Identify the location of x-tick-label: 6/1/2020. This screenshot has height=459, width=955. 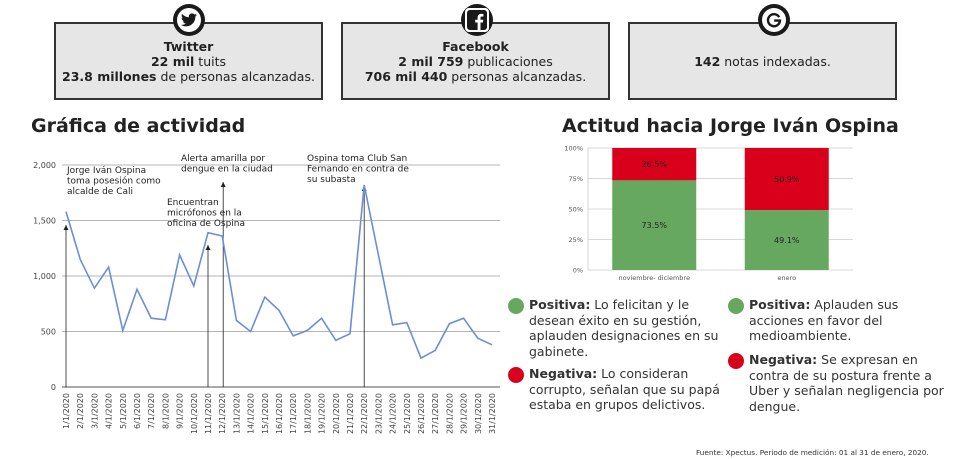
(137, 411).